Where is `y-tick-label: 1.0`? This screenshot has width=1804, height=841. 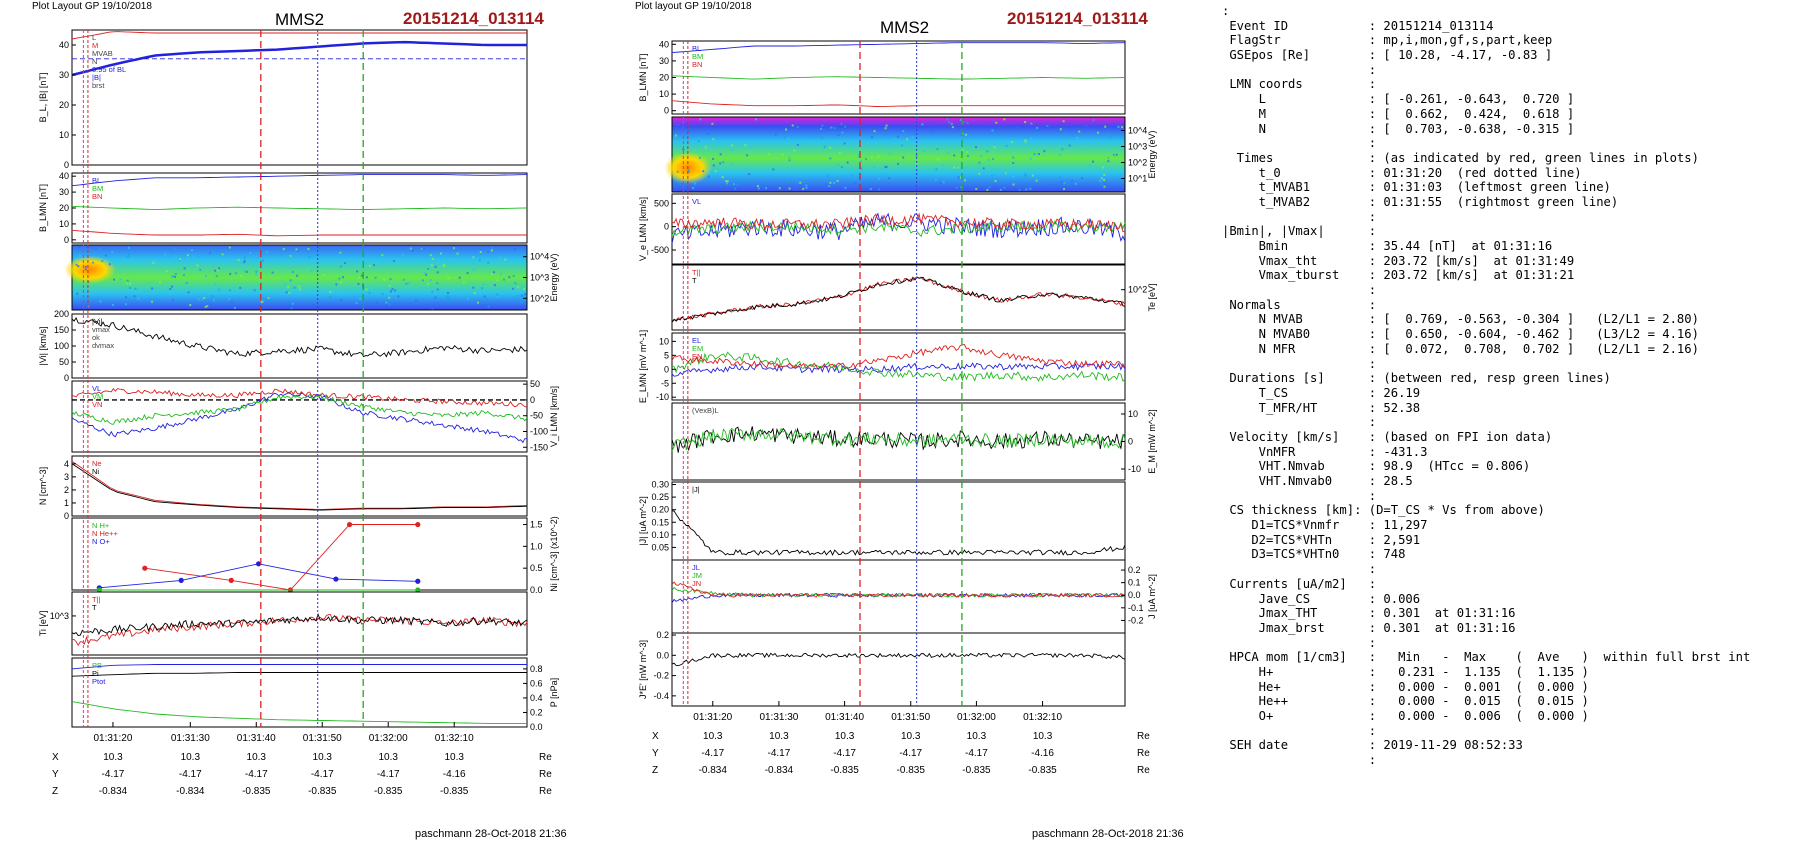
y-tick-label: 1.0 is located at coordinates (536, 546).